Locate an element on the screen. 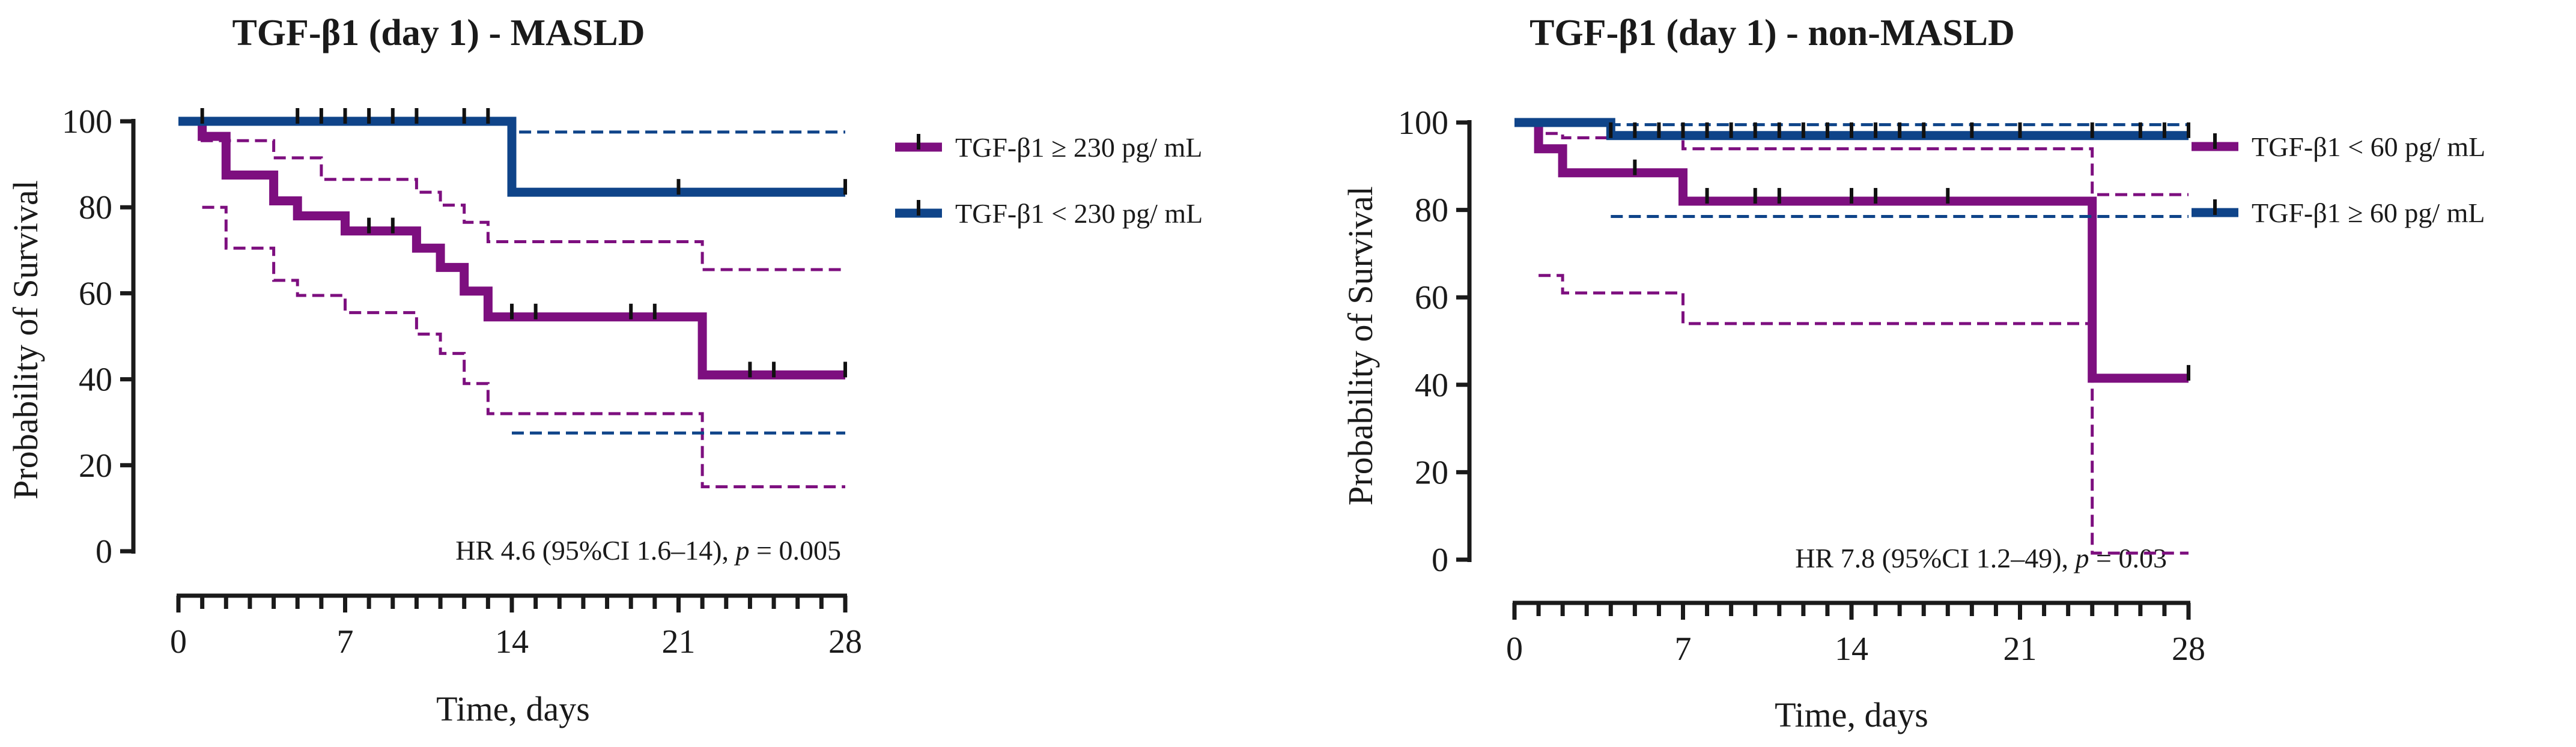  legend: TGF-β1 < 60 pg/ mL TGF-β1 ≥ 60 pg/ mL is located at coordinates (2338, 180).